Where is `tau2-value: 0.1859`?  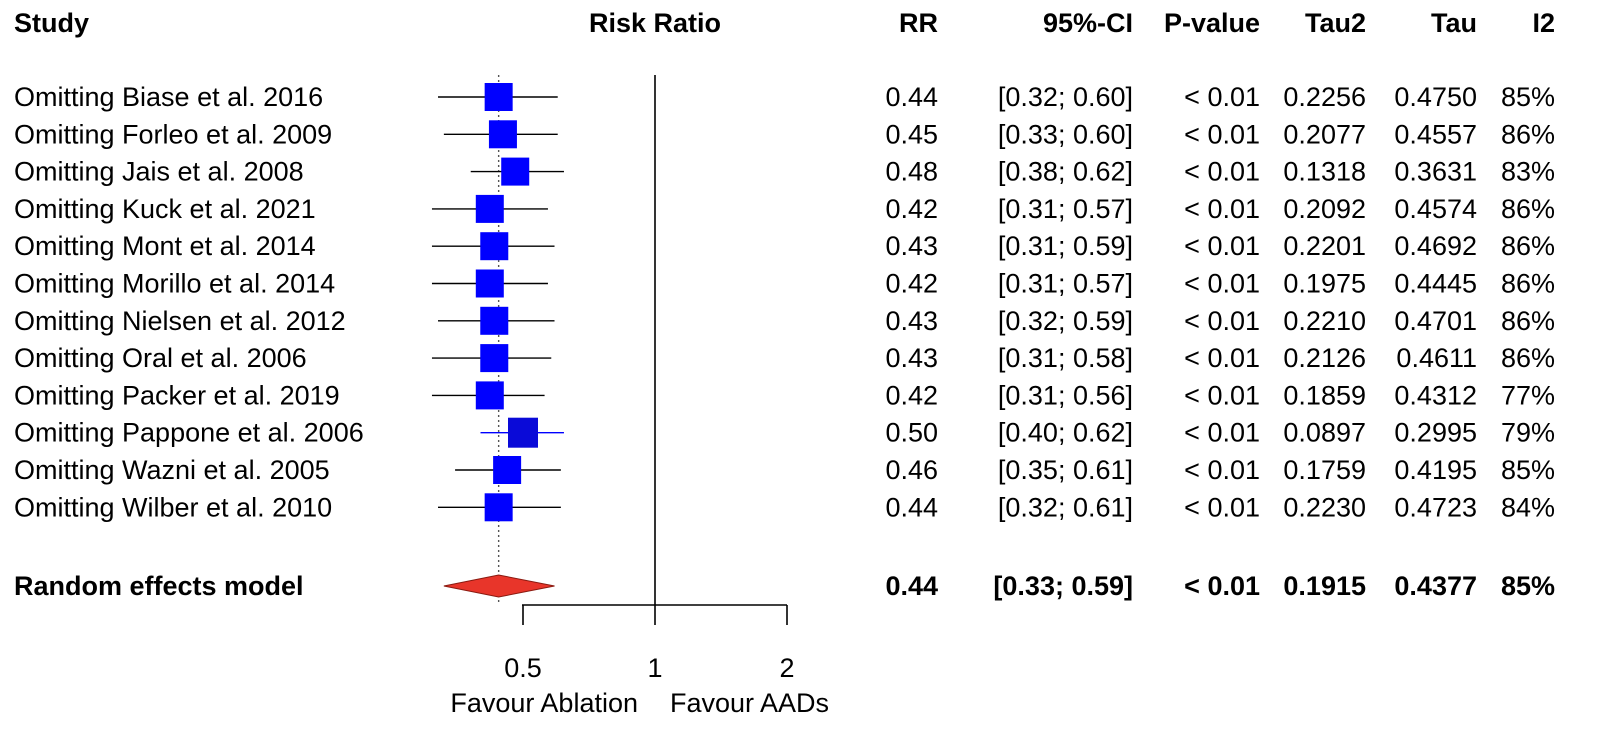 tau2-value: 0.1859 is located at coordinates (1324, 395).